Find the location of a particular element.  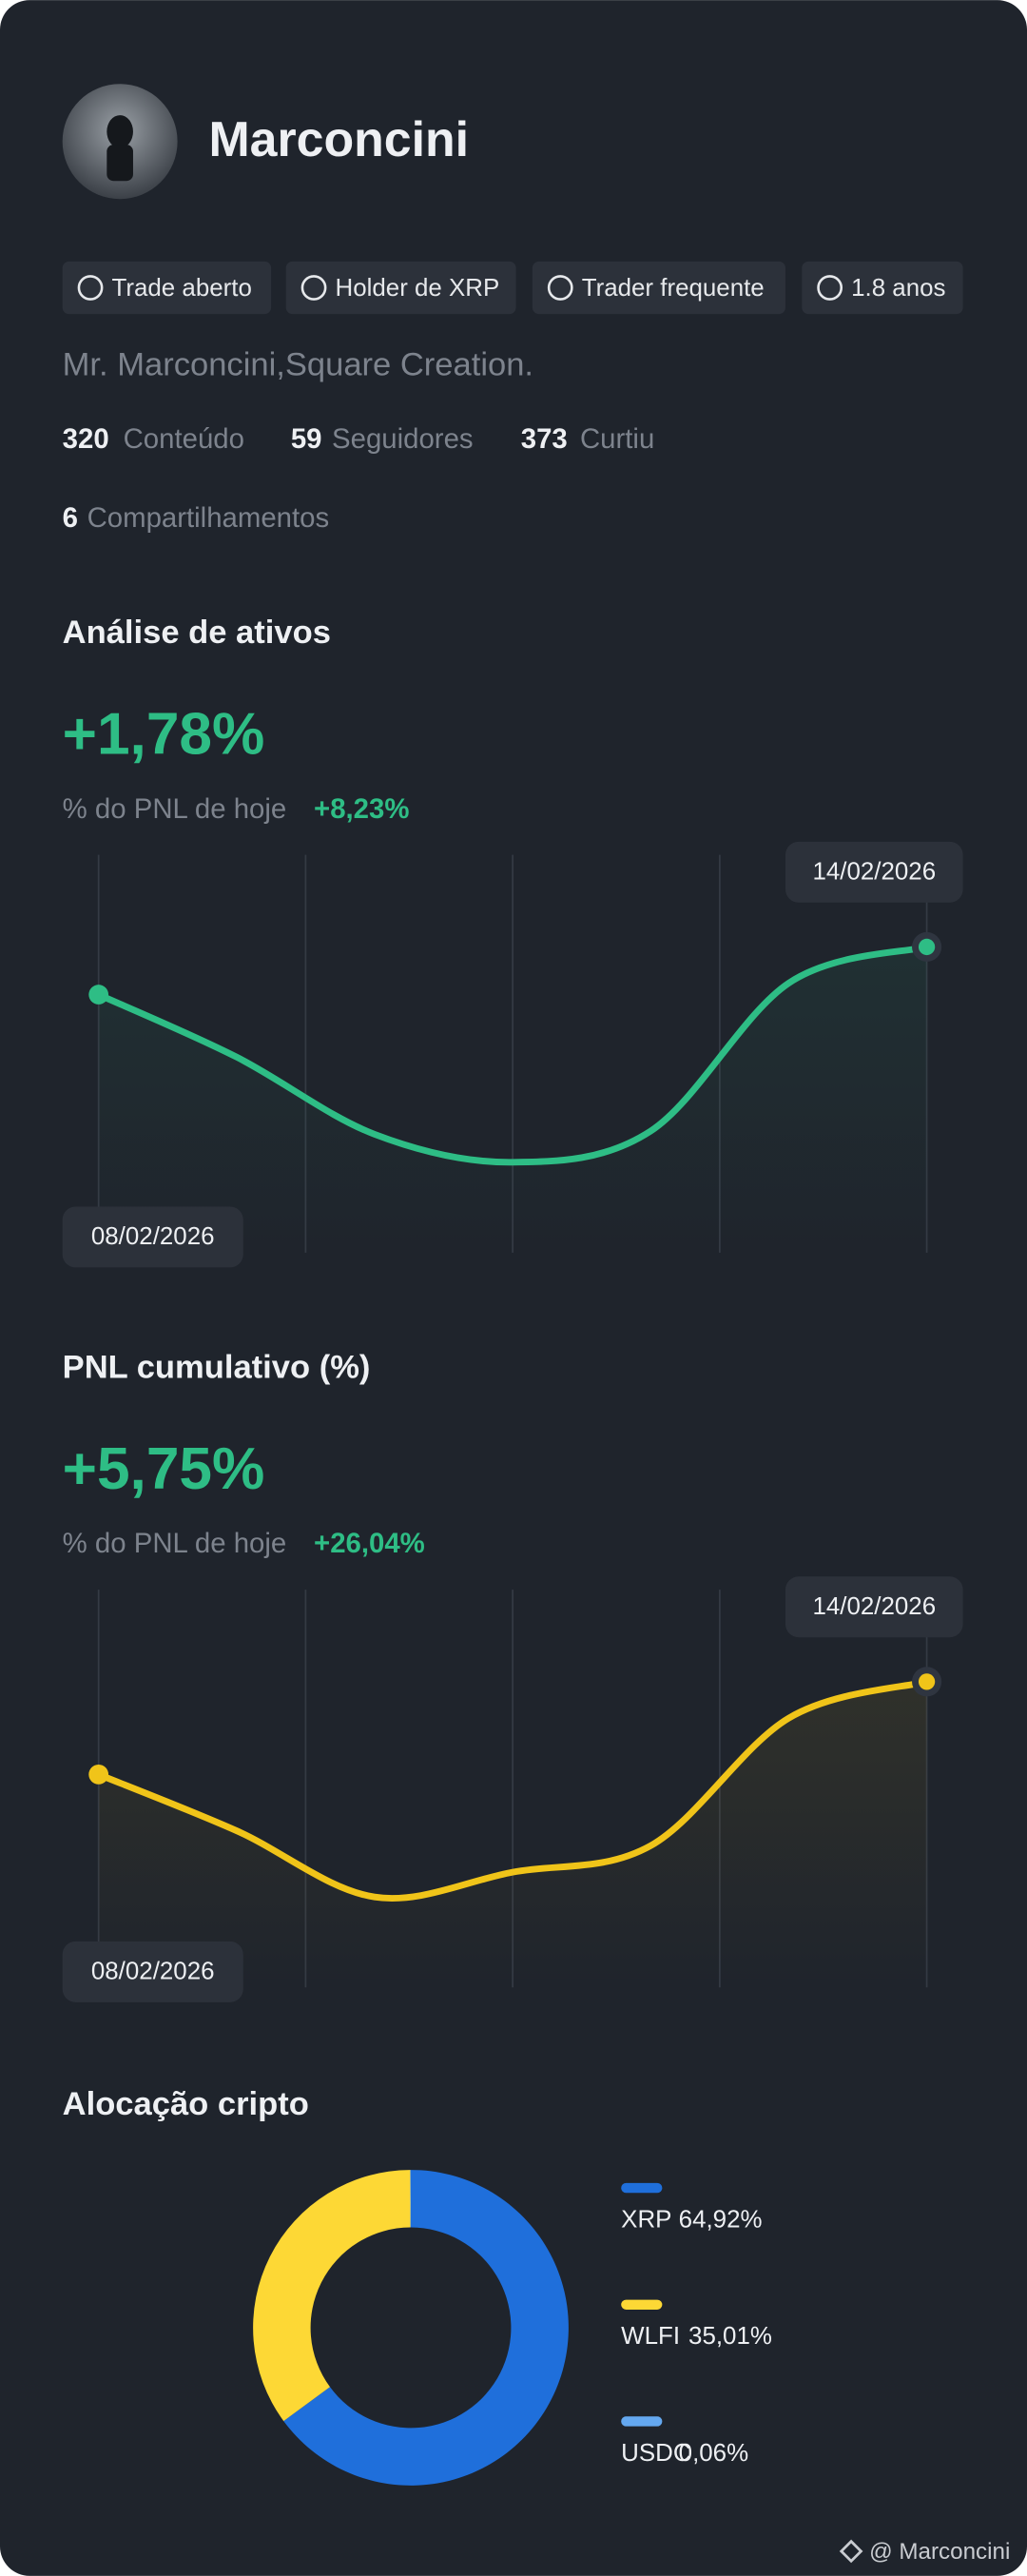

stat-value: 6 is located at coordinates (70, 518).